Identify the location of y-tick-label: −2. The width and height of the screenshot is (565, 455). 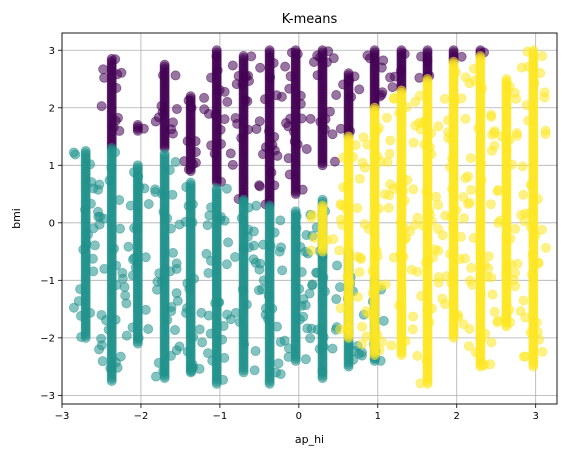
(47, 338).